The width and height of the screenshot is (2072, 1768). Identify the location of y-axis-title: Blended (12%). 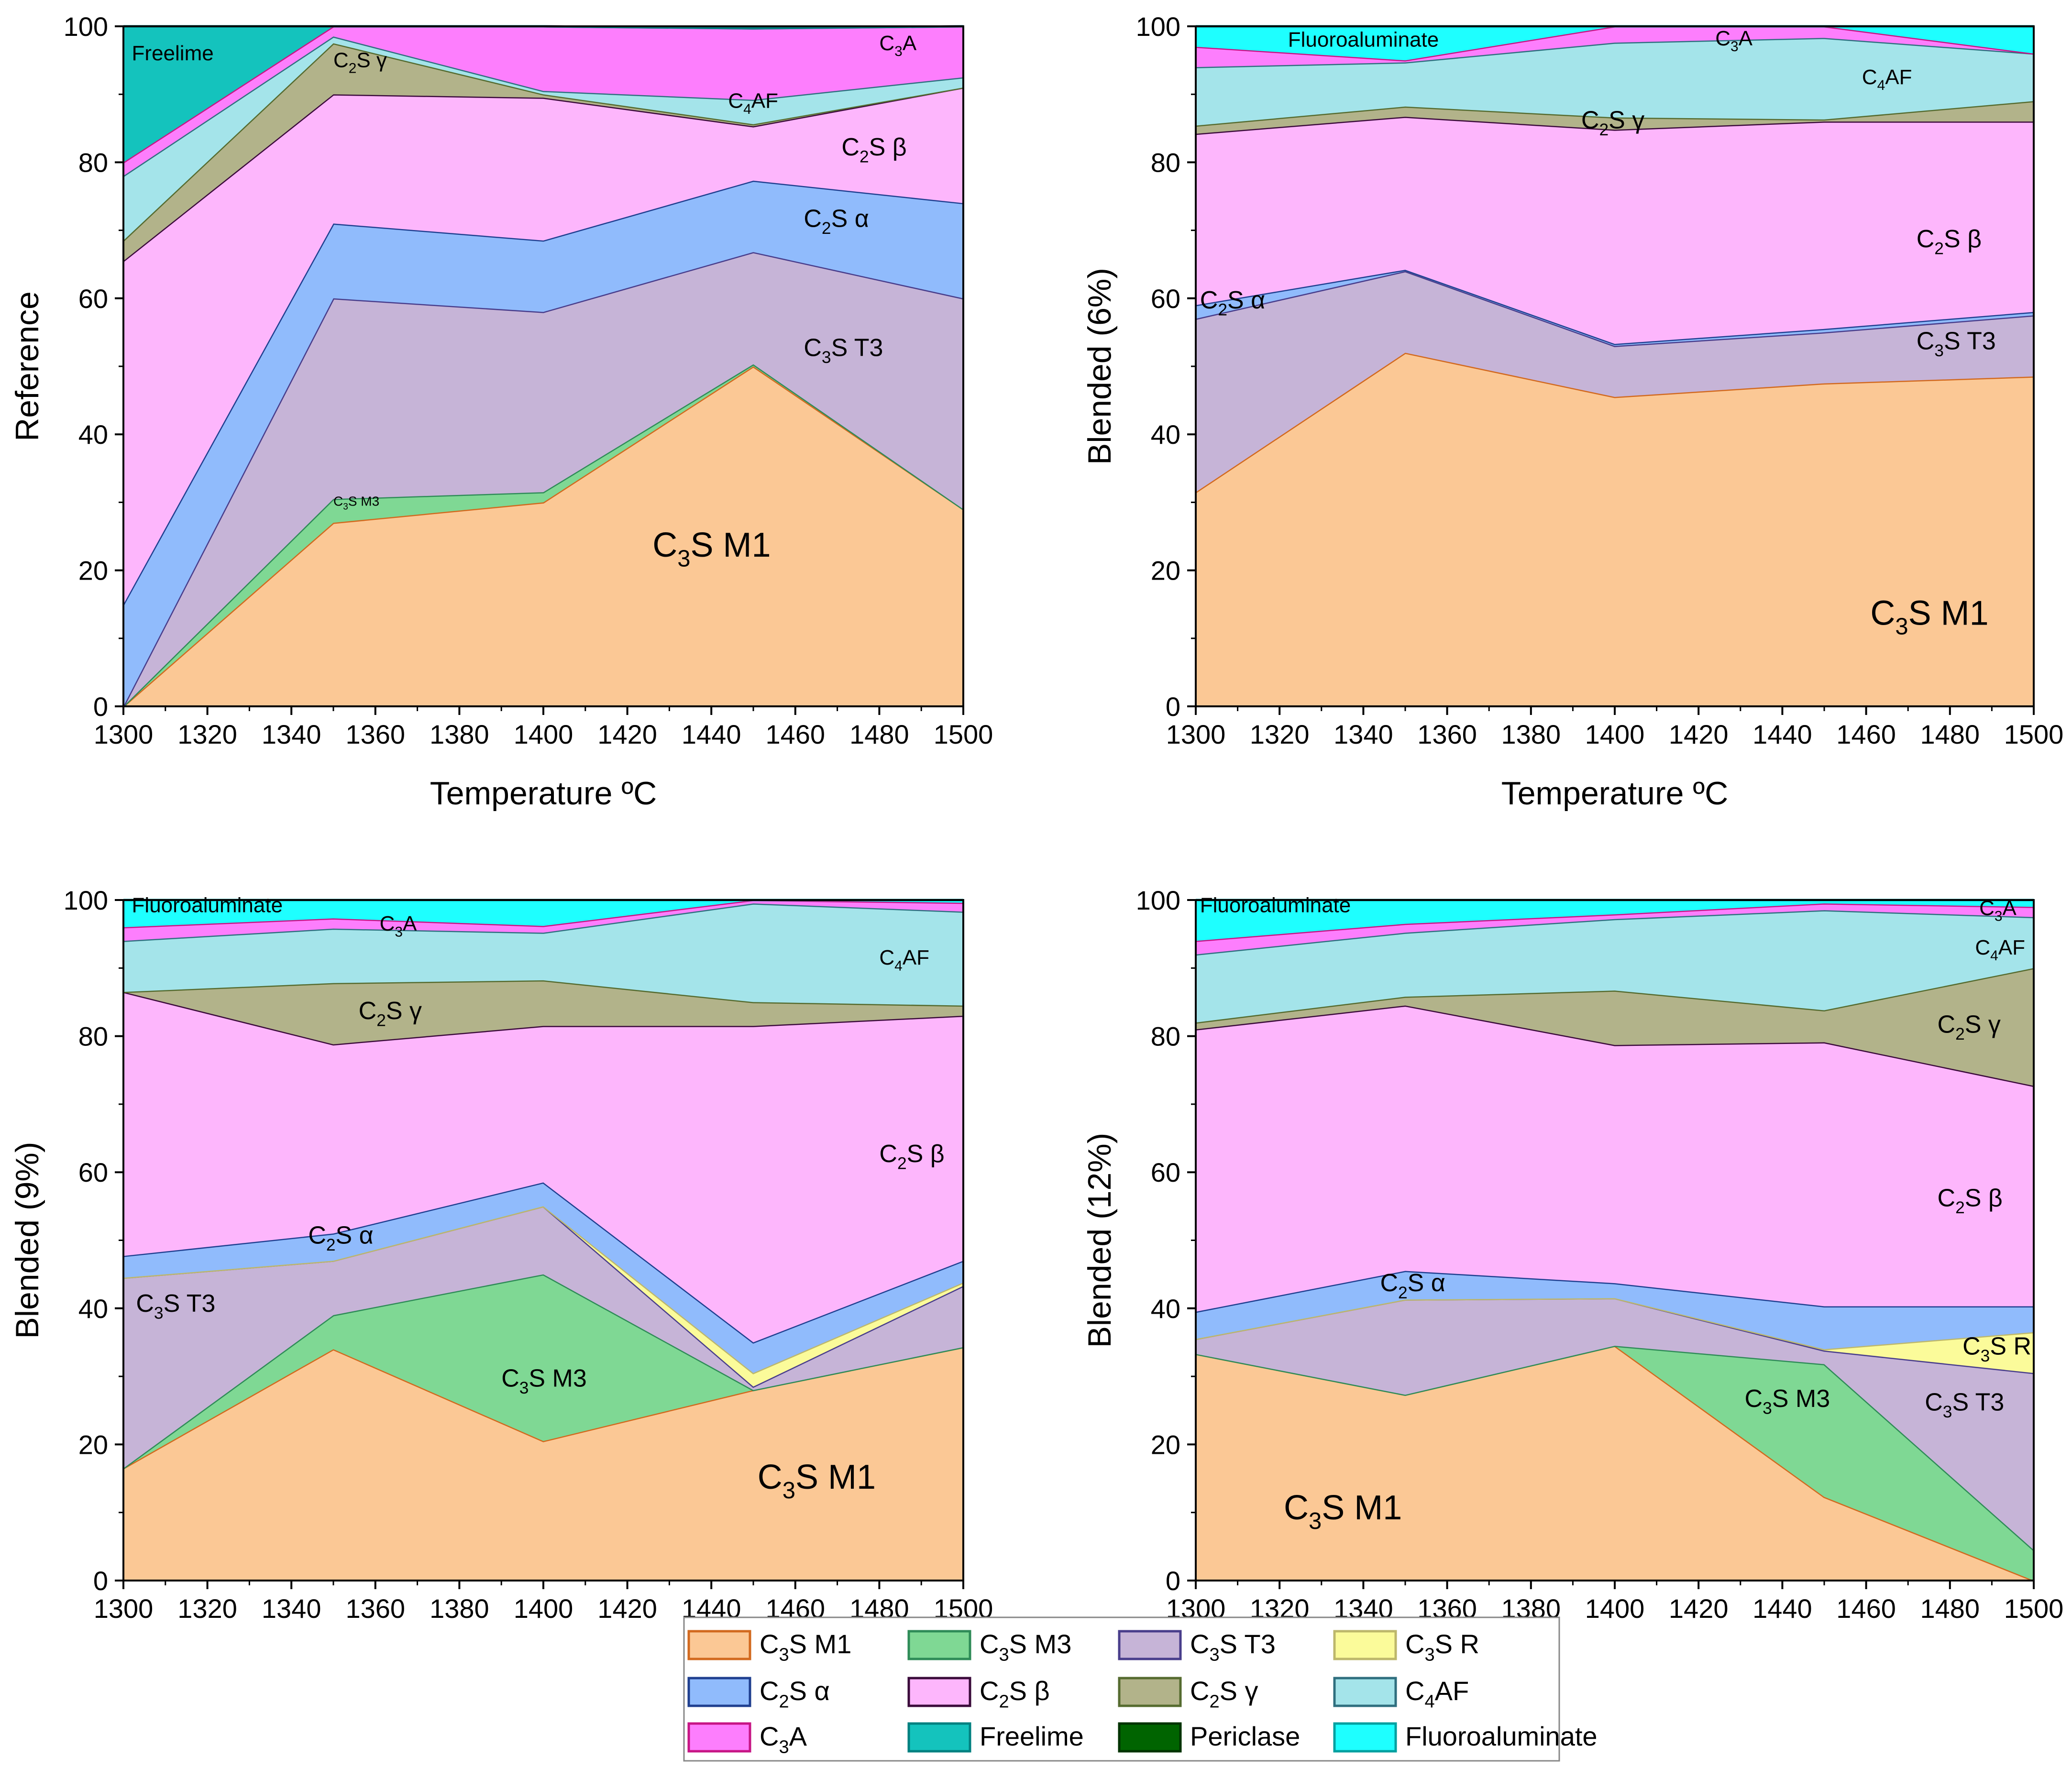
(1099, 1241).